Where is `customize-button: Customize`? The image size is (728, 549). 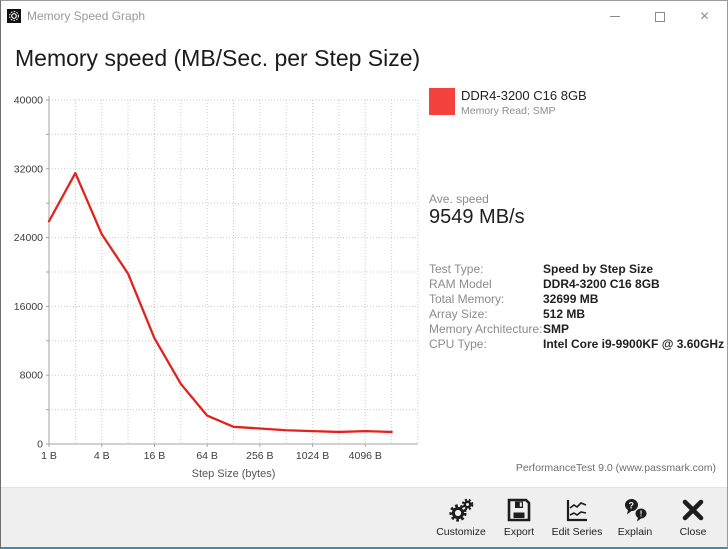 customize-button: Customize is located at coordinates (461, 516).